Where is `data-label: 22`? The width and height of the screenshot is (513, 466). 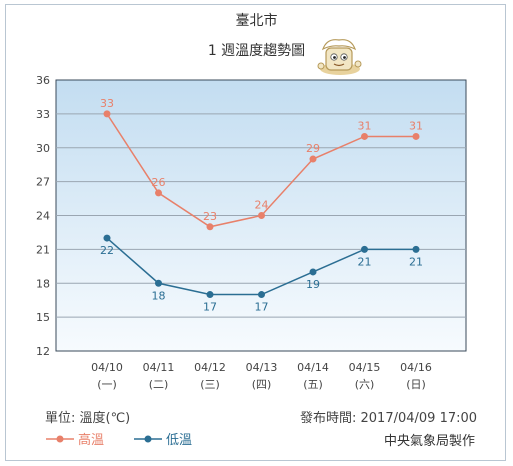
data-label: 22 is located at coordinates (107, 250).